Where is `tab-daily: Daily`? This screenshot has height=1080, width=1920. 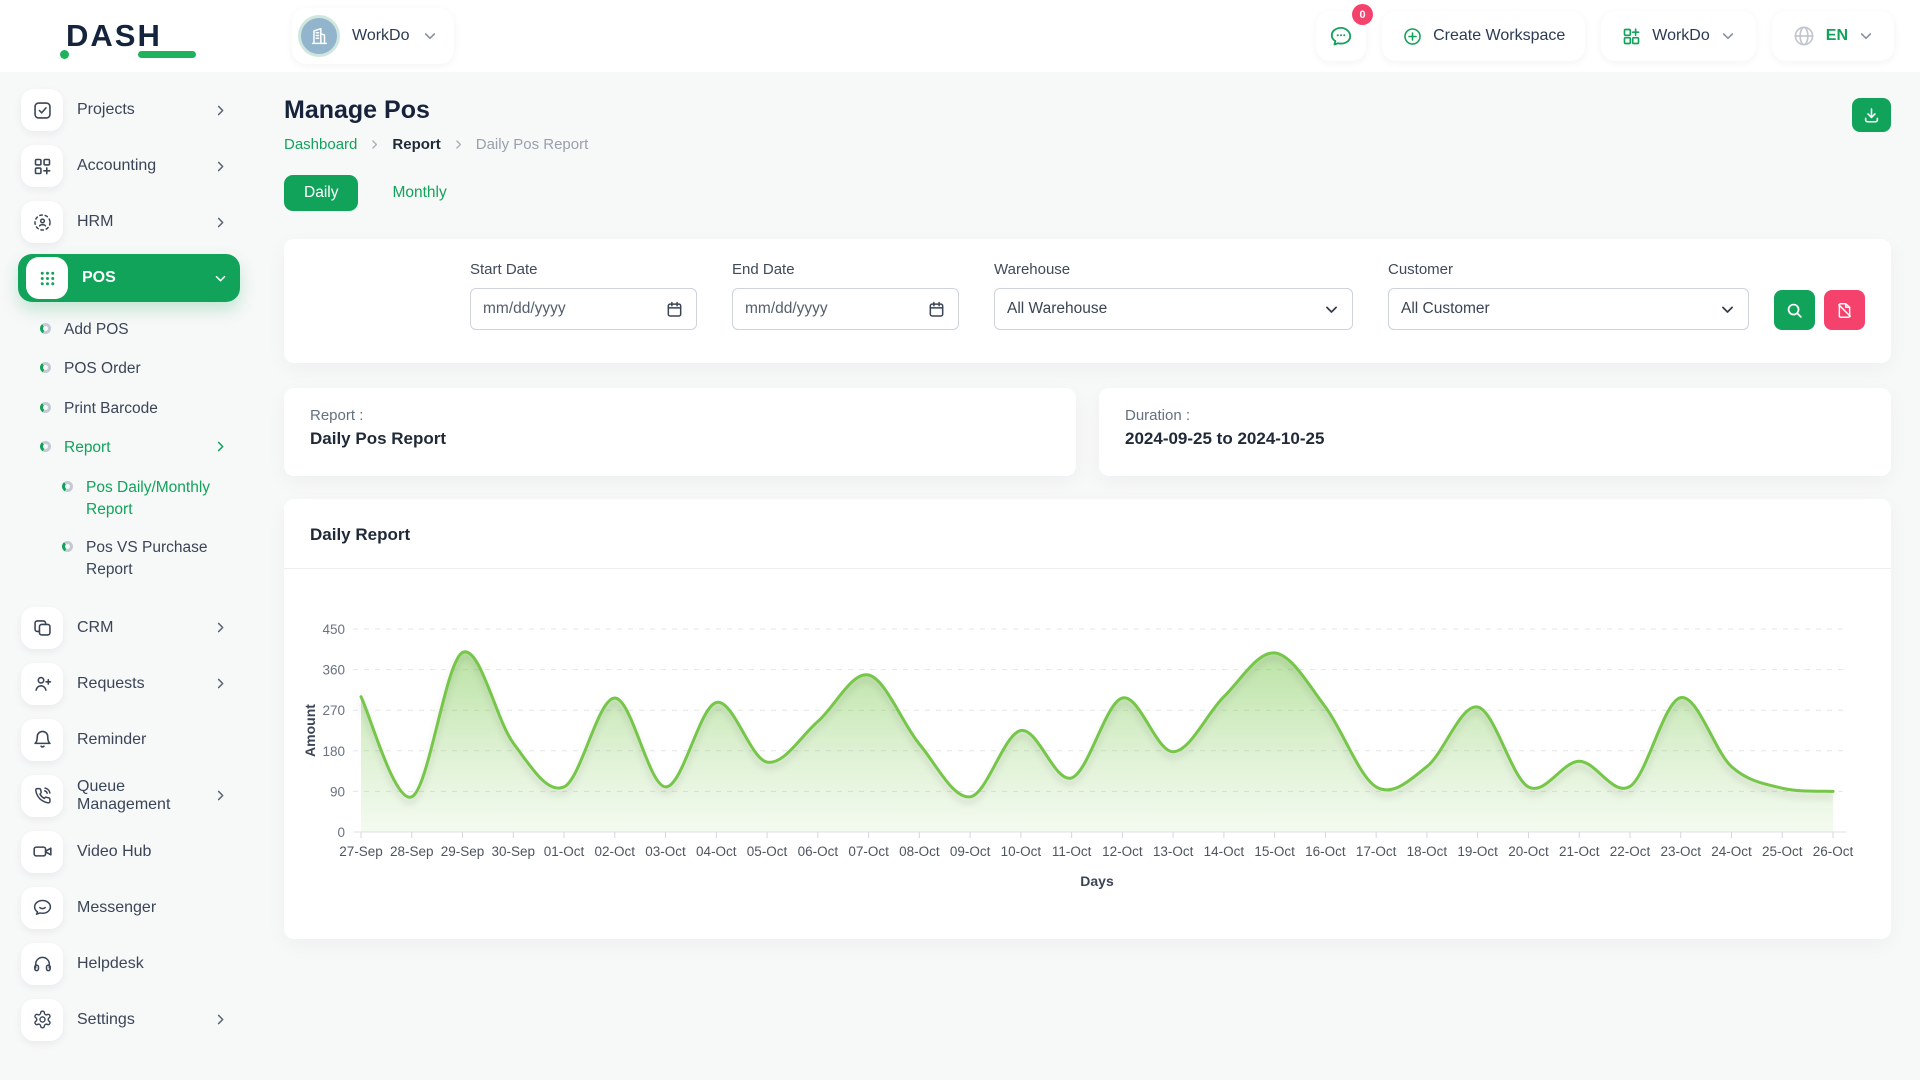
tab-daily: Daily is located at coordinates (321, 193).